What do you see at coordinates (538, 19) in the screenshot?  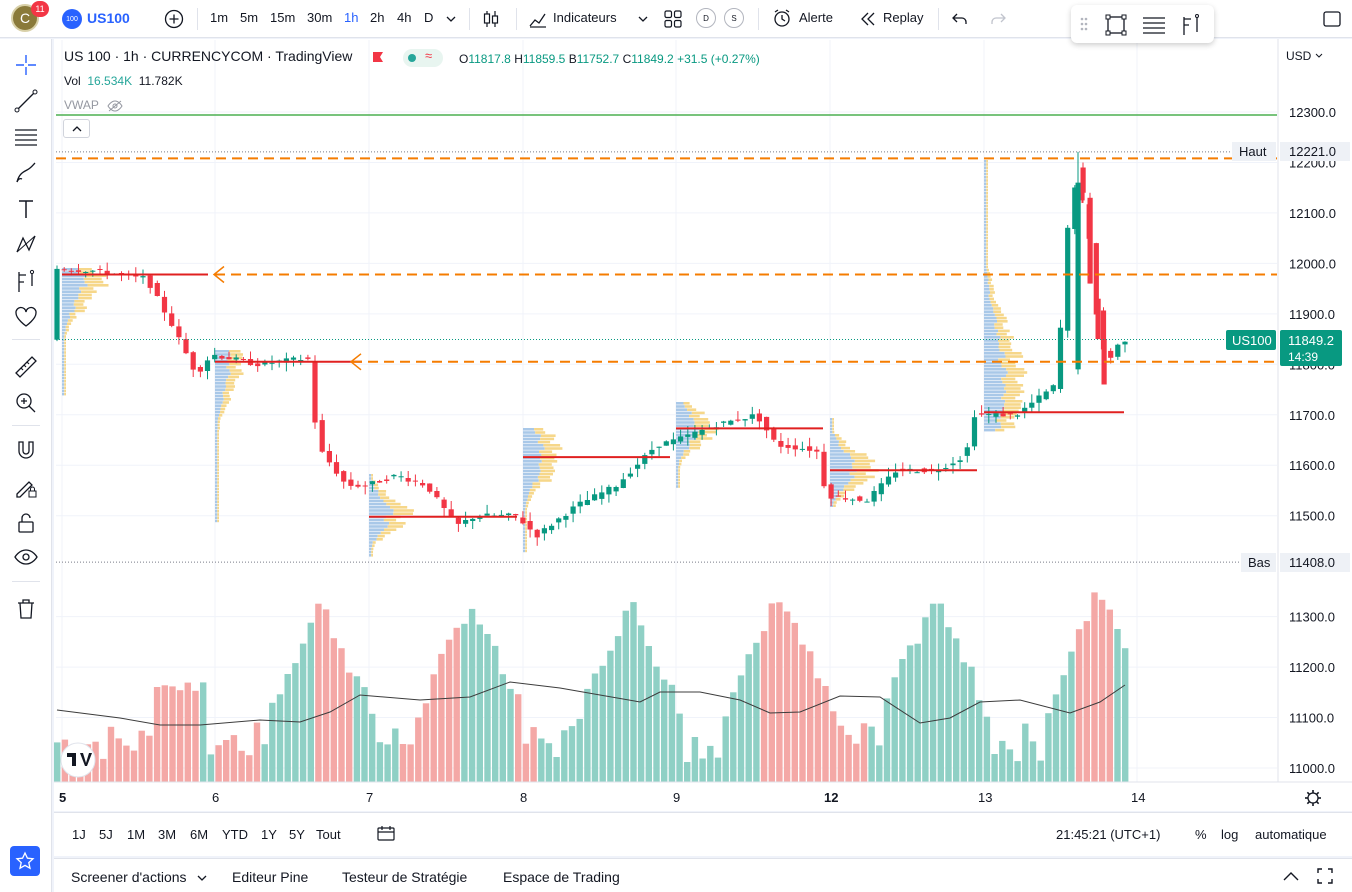 I see `indicators-icon` at bounding box center [538, 19].